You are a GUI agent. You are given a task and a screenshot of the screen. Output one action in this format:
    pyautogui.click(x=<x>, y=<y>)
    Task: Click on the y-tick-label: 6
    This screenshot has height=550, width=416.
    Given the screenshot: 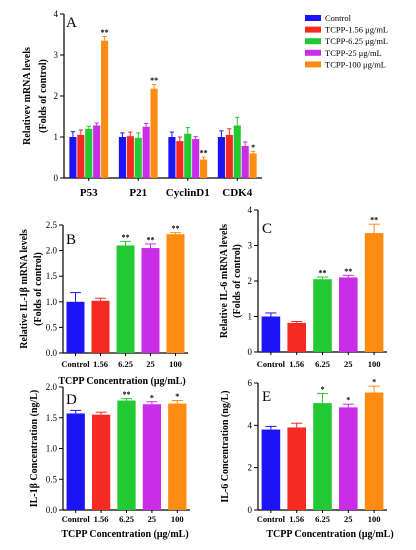 What is the action you would take?
    pyautogui.click(x=250, y=383)
    